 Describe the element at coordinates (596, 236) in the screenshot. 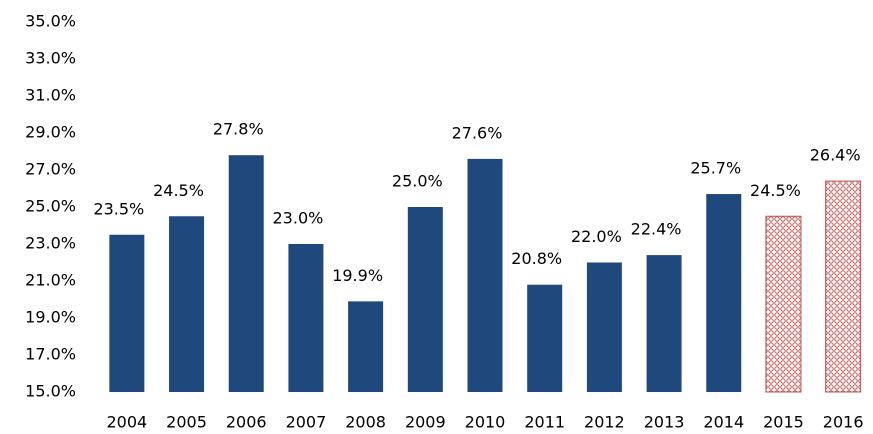

I see `value-label: 22.0%` at that location.